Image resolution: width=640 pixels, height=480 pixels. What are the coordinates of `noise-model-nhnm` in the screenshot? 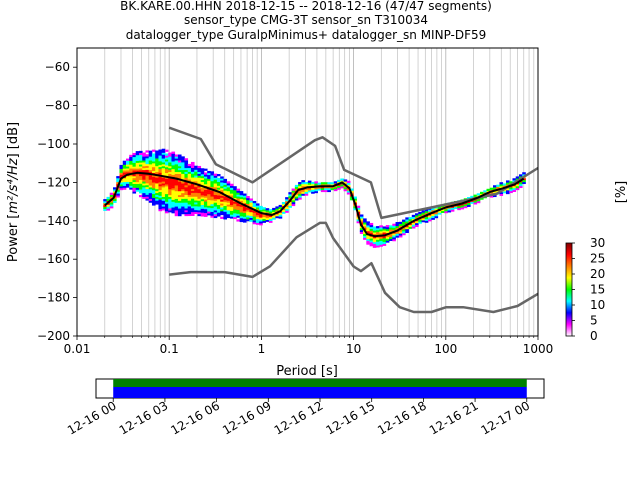 It's located at (353, 173).